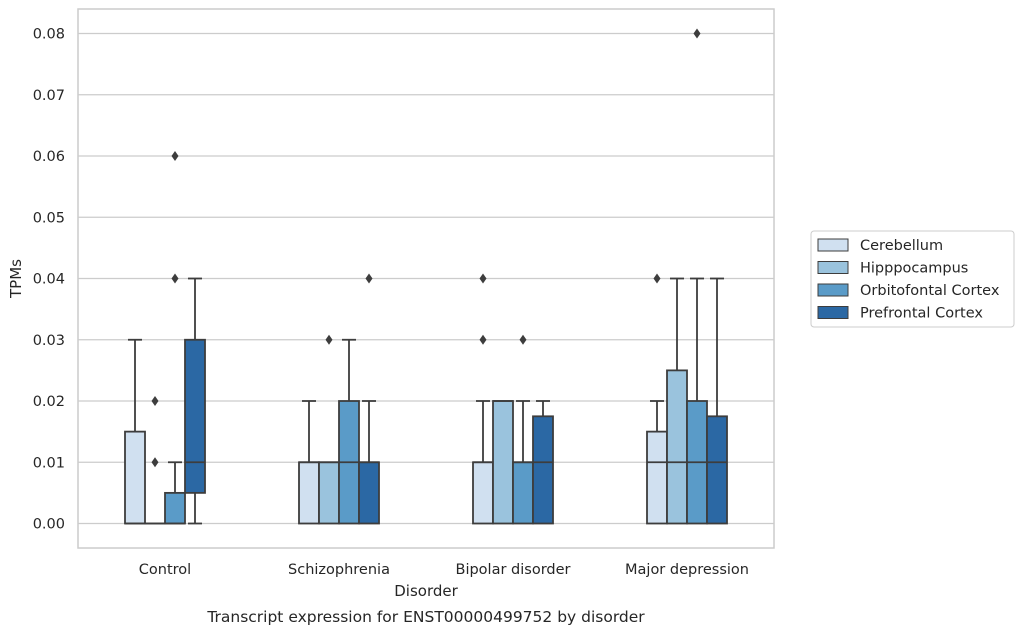  I want to click on y-tick-labels: 0.00 0.01 0.02 0.03 0.04 0.05 0.06 0.07 0.08, so click(49, 280).